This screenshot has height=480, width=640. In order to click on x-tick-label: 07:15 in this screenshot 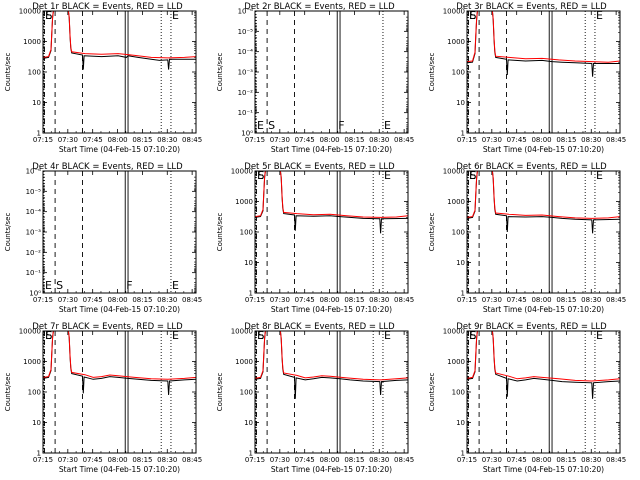, I will do `click(255, 460)`.